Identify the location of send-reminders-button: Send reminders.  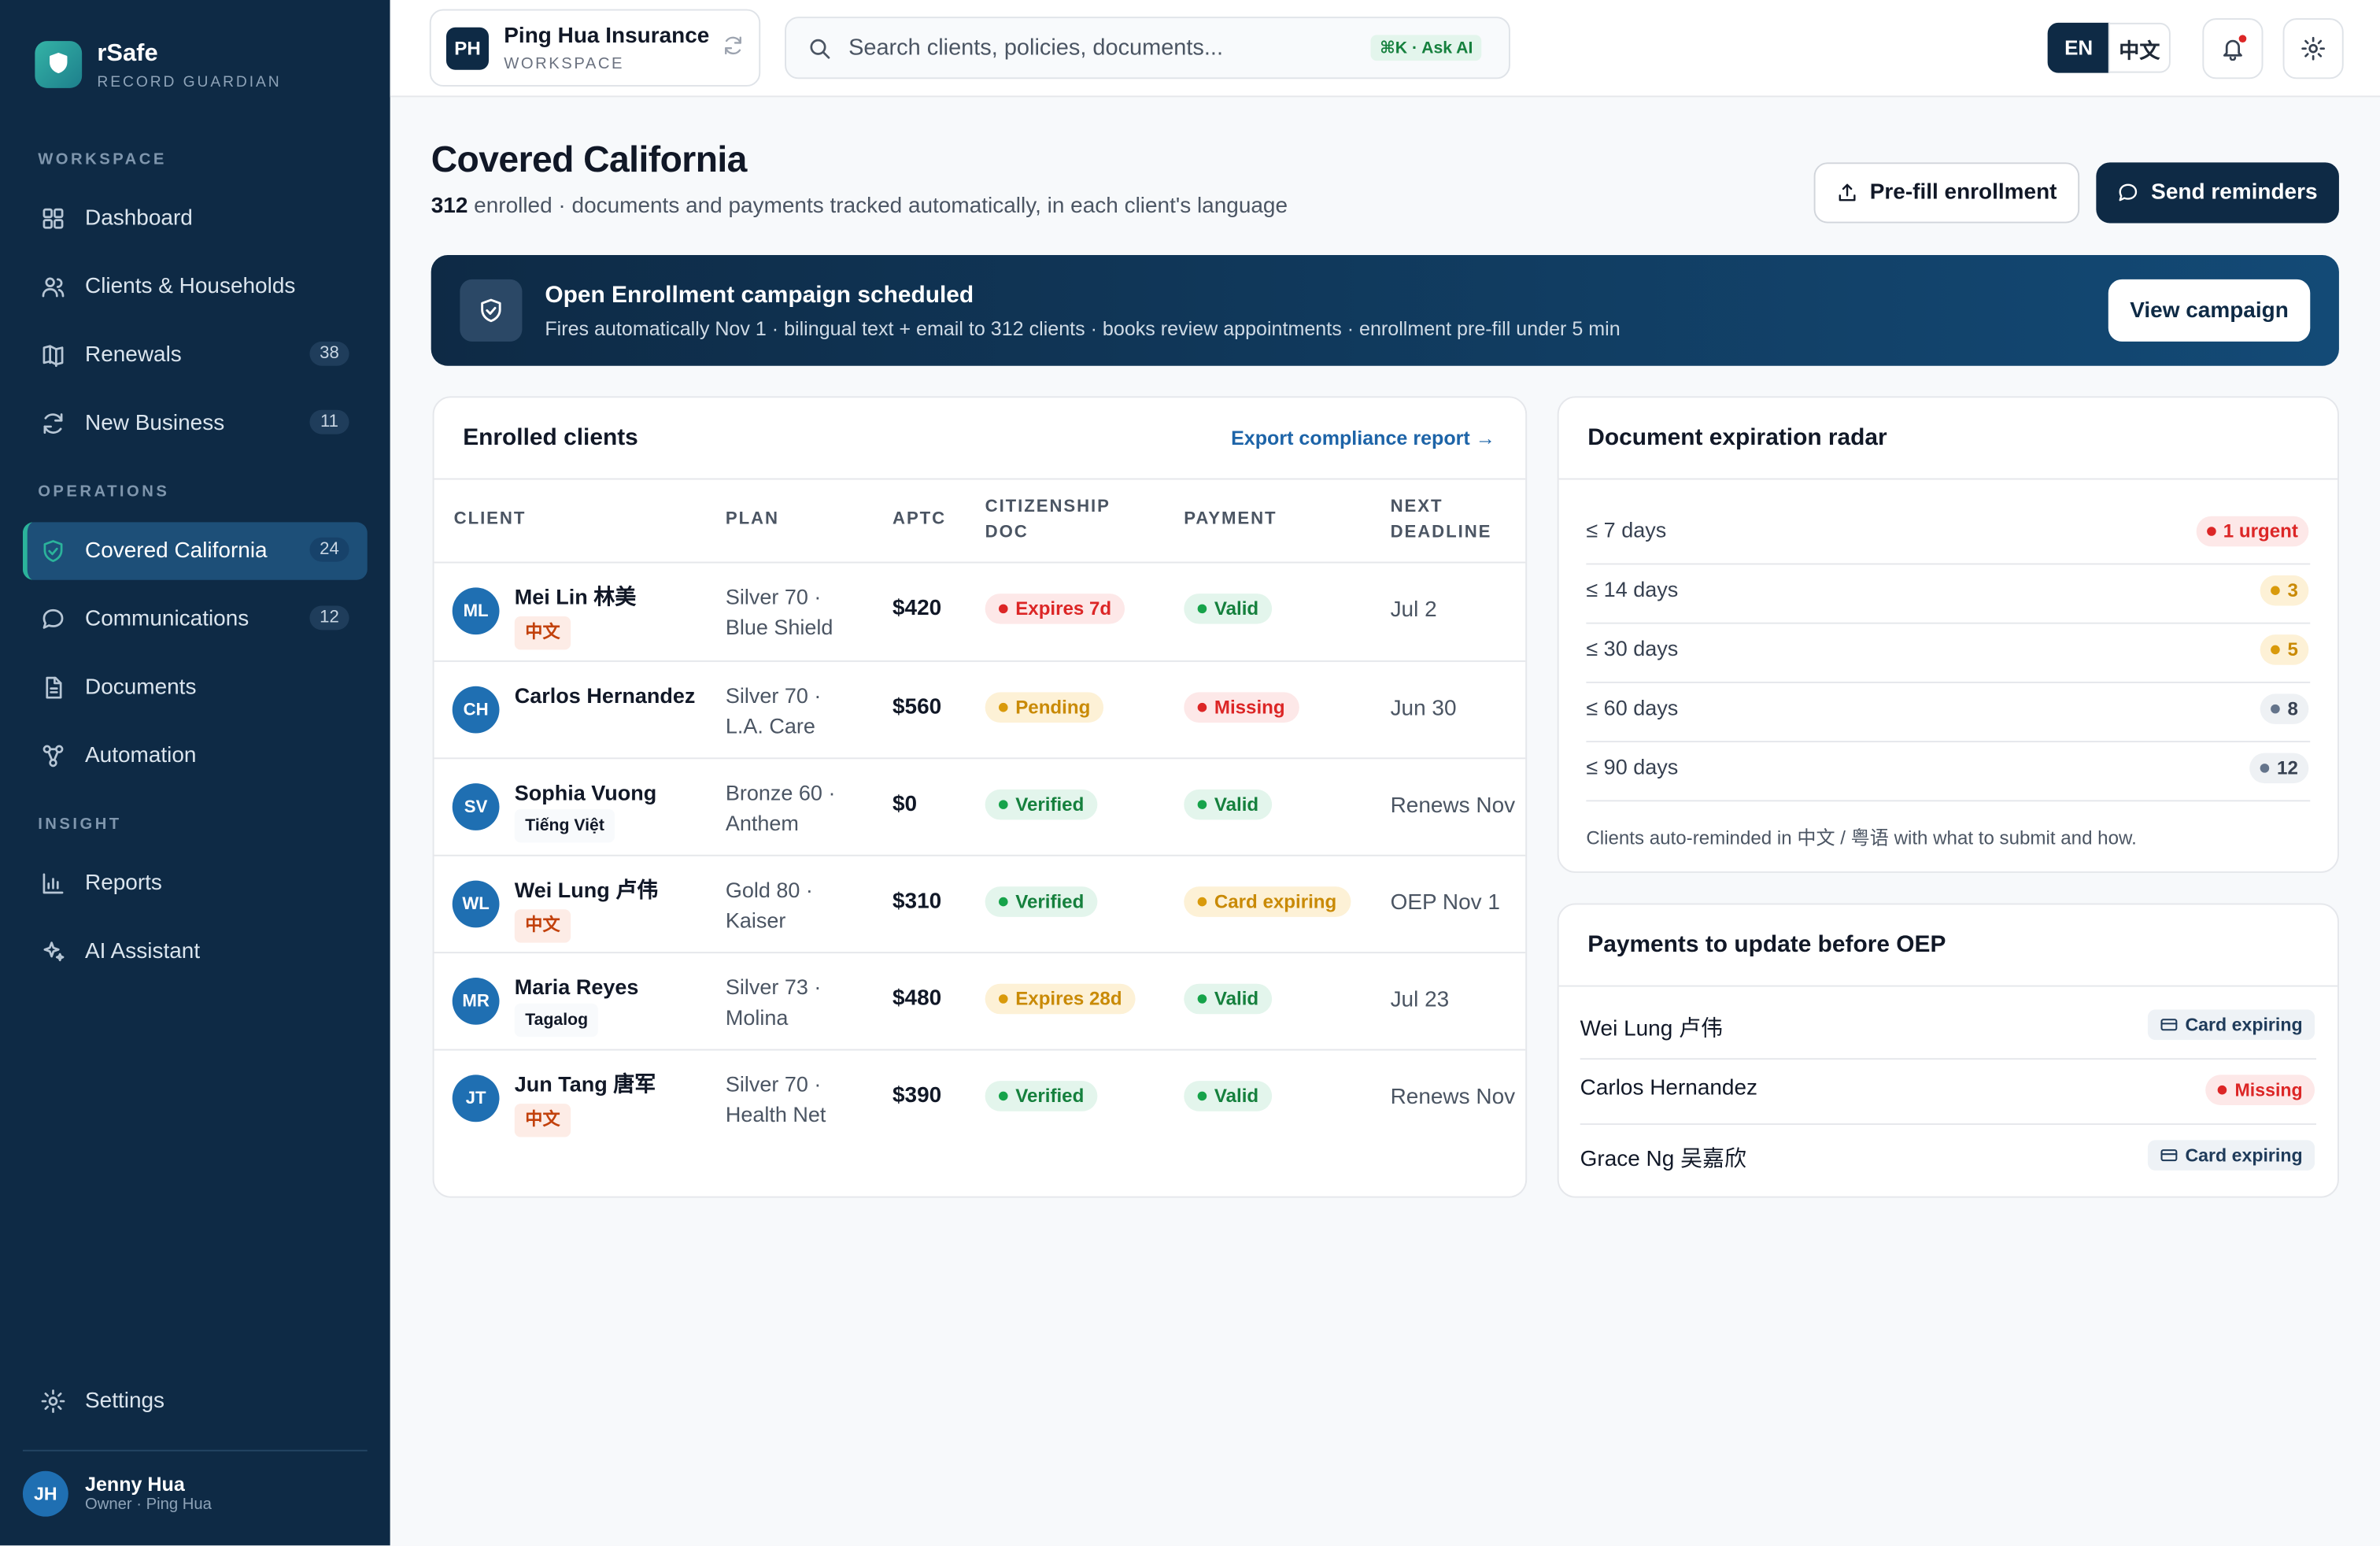
(2217, 193).